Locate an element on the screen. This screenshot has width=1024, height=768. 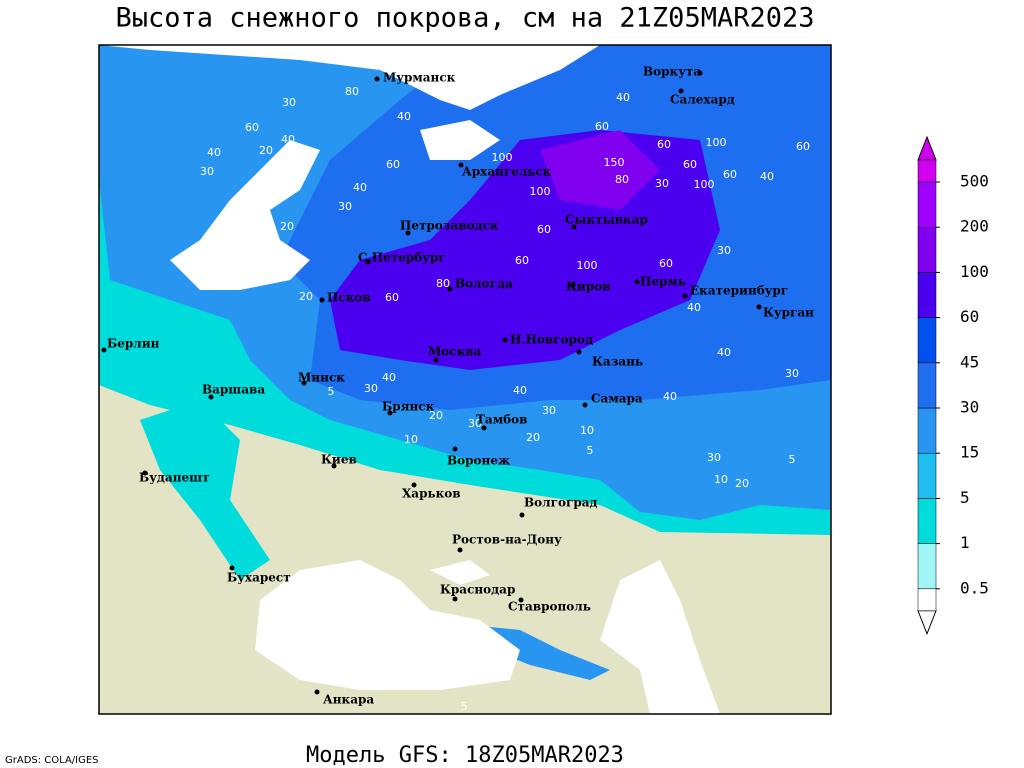
city-label: Варшава is located at coordinates (233, 390).